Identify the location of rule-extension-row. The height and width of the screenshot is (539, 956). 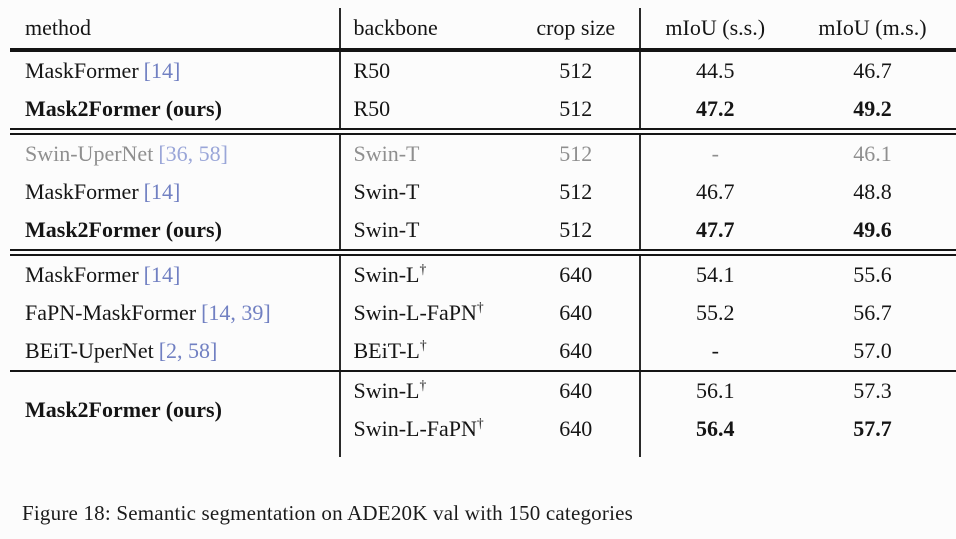
(483, 452).